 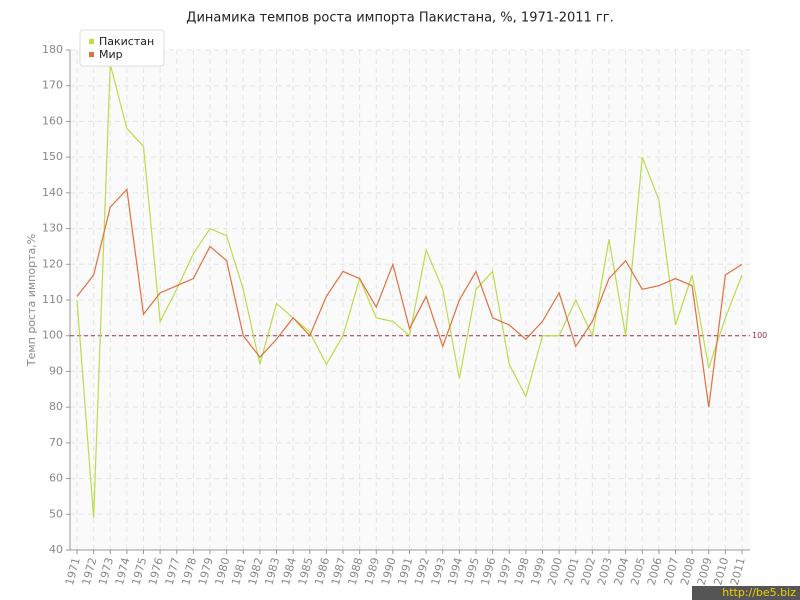 What do you see at coordinates (126, 41) in the screenshot?
I see `legend-label: Пакистан` at bounding box center [126, 41].